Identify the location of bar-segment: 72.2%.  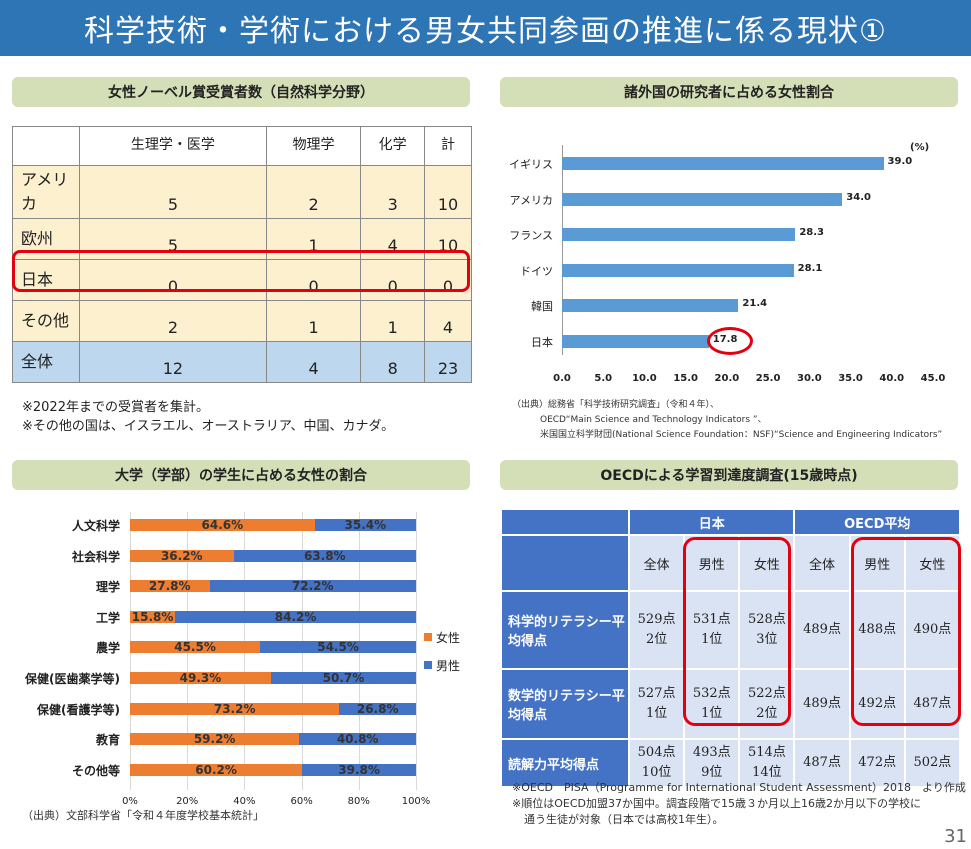
(312, 586).